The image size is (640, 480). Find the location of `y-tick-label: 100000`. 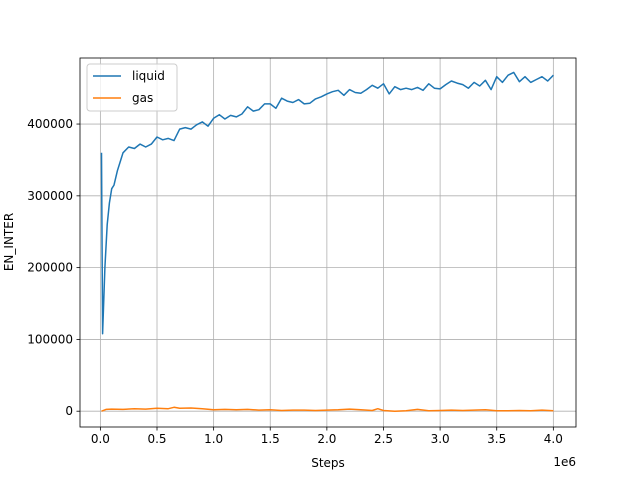

y-tick-label: 100000 is located at coordinates (50, 339).